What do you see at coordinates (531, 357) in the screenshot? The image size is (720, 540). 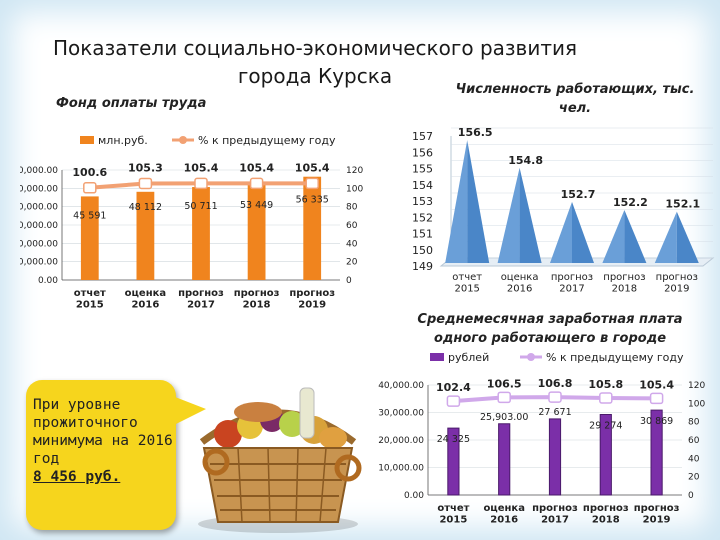 I see `sal-legend-marker-line` at bounding box center [531, 357].